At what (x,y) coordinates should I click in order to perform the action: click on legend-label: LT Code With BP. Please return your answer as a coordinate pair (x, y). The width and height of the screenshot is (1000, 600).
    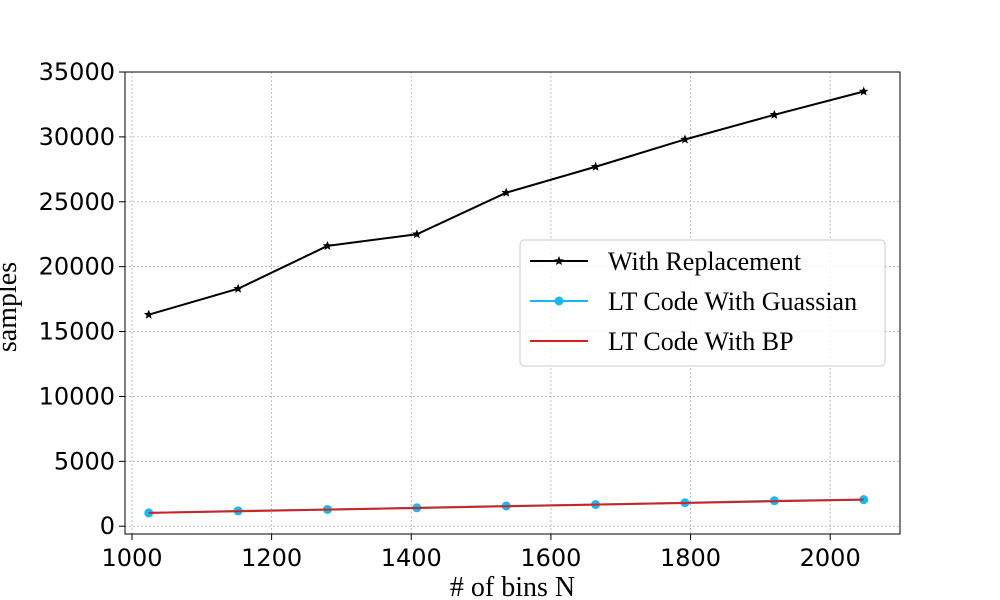
    Looking at the image, I should click on (701, 341).